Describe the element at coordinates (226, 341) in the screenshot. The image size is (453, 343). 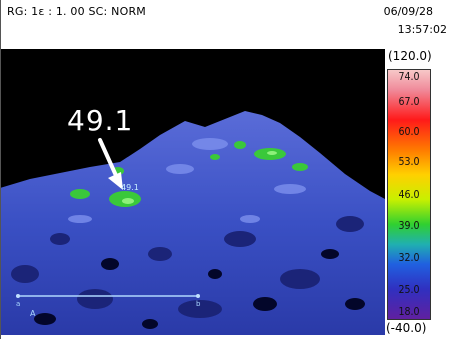
I see `bottom-border` at that location.